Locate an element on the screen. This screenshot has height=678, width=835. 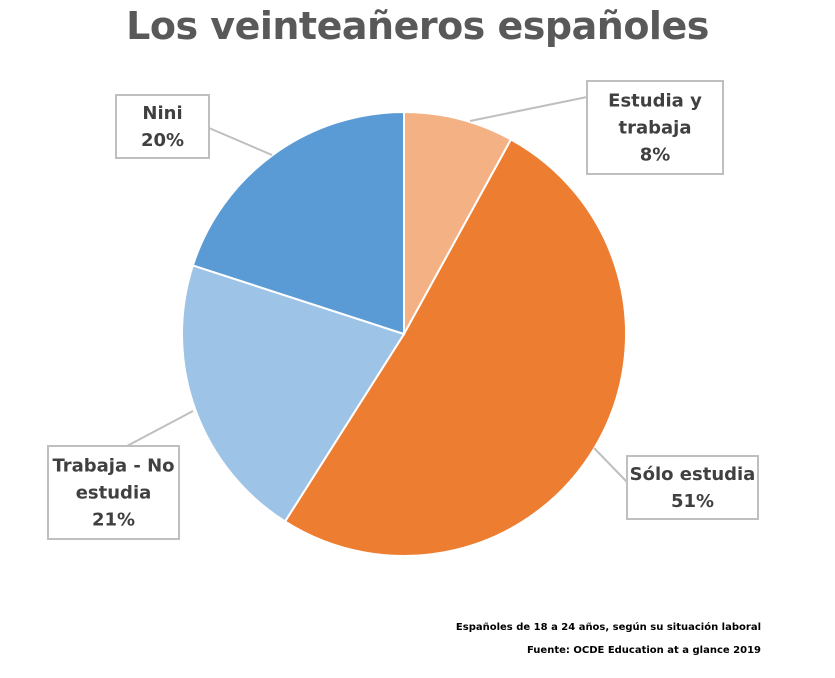
slice-category-label: estudia is located at coordinates (114, 493).